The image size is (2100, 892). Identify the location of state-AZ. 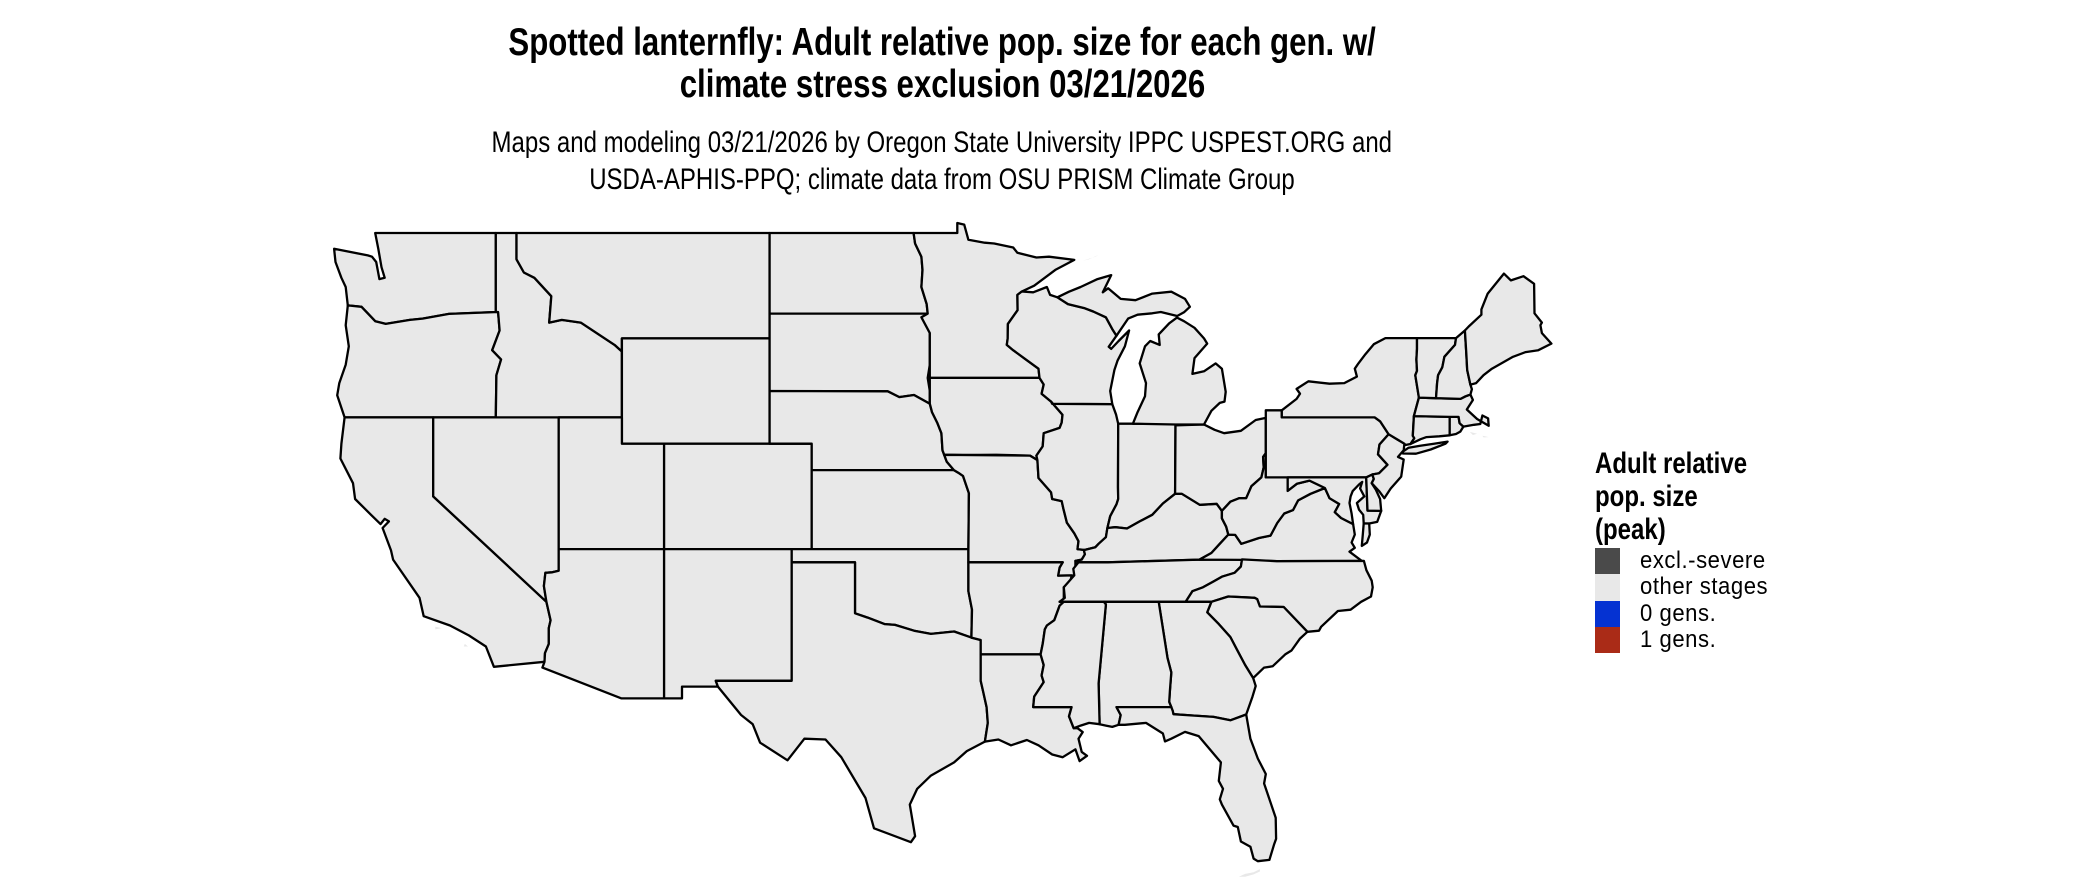
(603, 623).